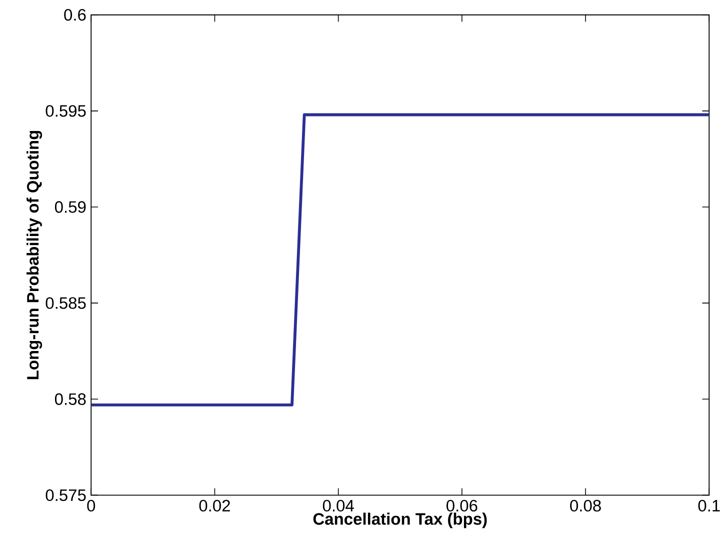 This screenshot has width=725, height=548. I want to click on y-tick-label: 0.595, so click(66, 111).